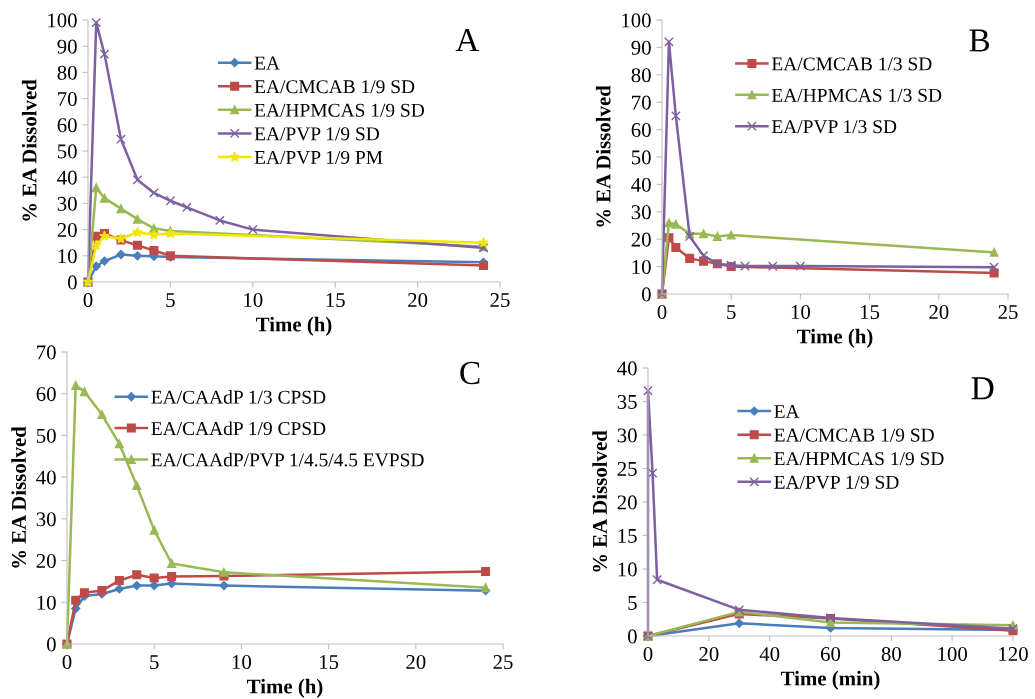 The height and width of the screenshot is (699, 1035). Describe the element at coordinates (627, 535) in the screenshot. I see `y-tick-label: 15` at that location.